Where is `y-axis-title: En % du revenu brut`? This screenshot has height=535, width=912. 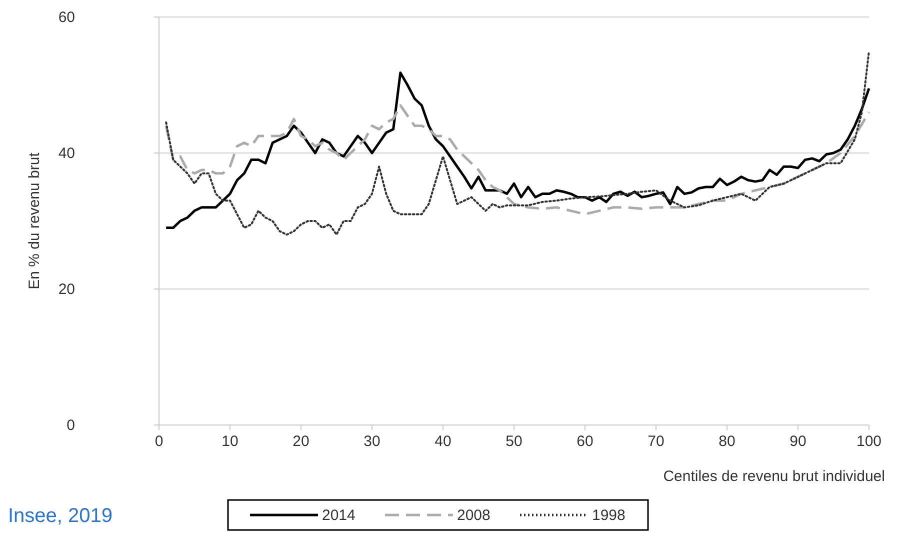
y-axis-title: En % du revenu brut is located at coordinates (34, 221).